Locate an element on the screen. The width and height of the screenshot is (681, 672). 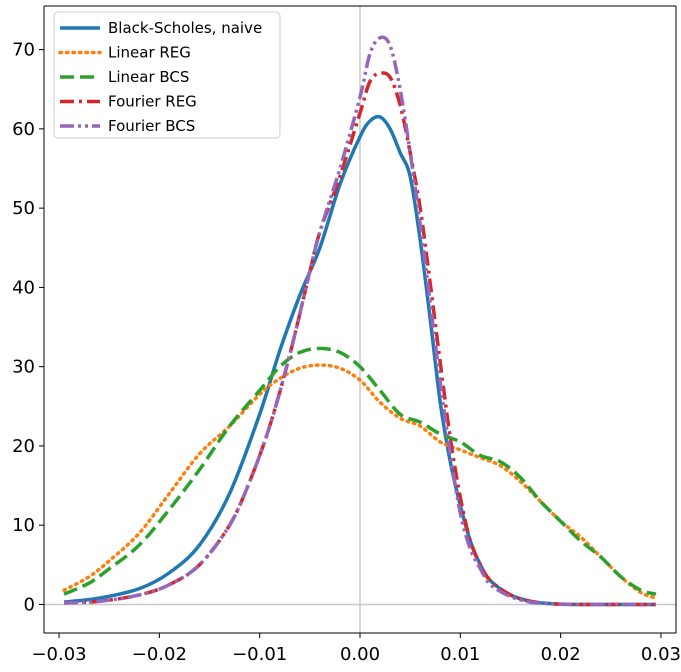
y-tick-label: 30 is located at coordinates (23, 367).